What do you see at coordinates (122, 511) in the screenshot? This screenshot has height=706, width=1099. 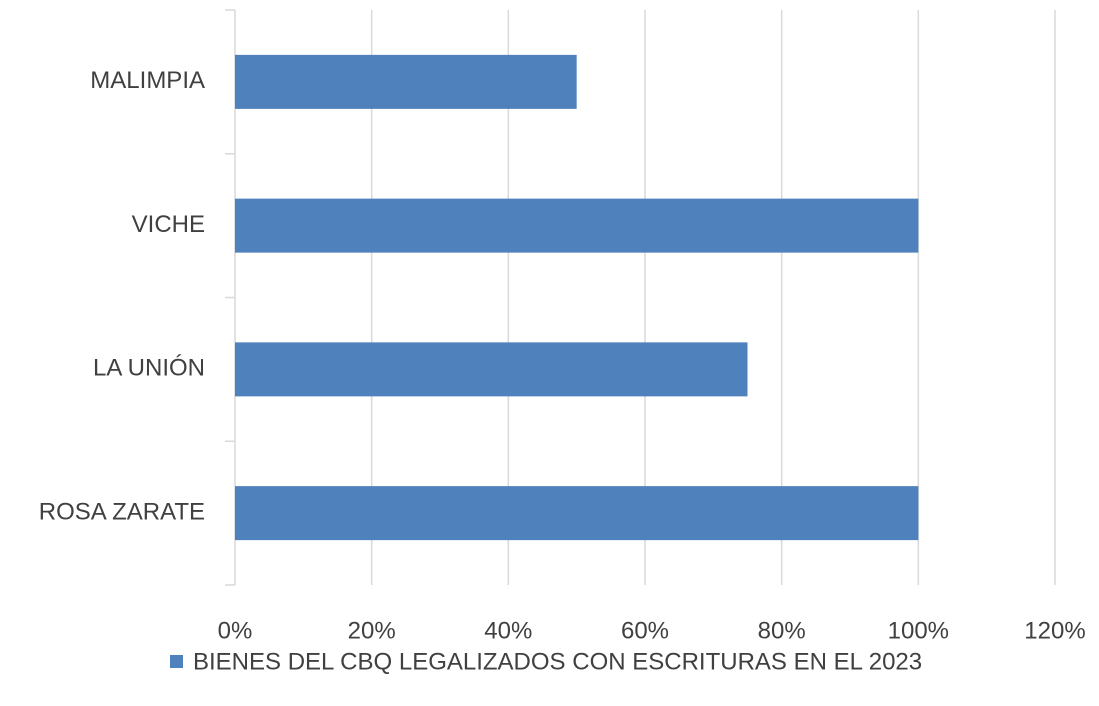 I see `y-tick-label: ROSA ZARATE` at bounding box center [122, 511].